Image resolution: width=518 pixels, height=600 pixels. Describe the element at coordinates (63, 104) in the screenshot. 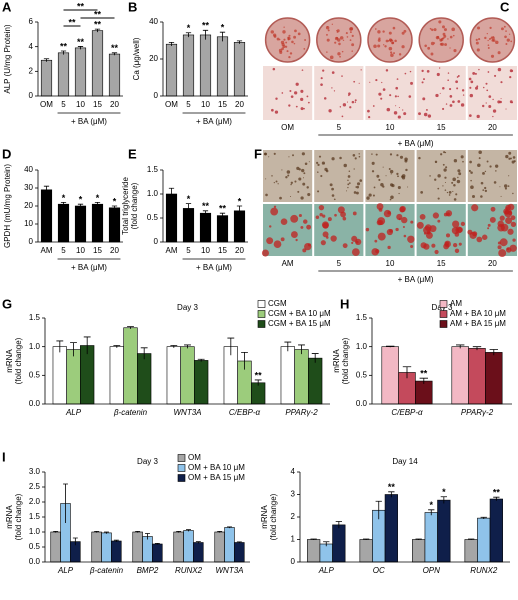

I see `x-tick-label: 5` at that location.